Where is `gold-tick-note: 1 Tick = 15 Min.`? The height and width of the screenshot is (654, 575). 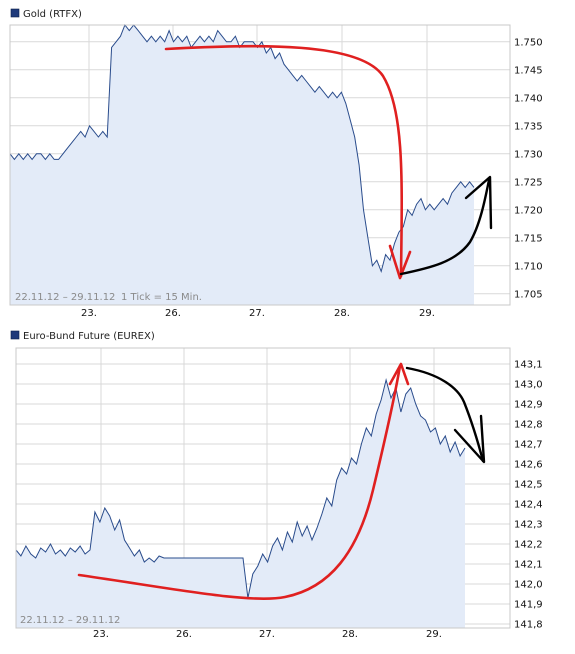 gold-tick-note: 1 Tick = 15 Min. is located at coordinates (161, 297).